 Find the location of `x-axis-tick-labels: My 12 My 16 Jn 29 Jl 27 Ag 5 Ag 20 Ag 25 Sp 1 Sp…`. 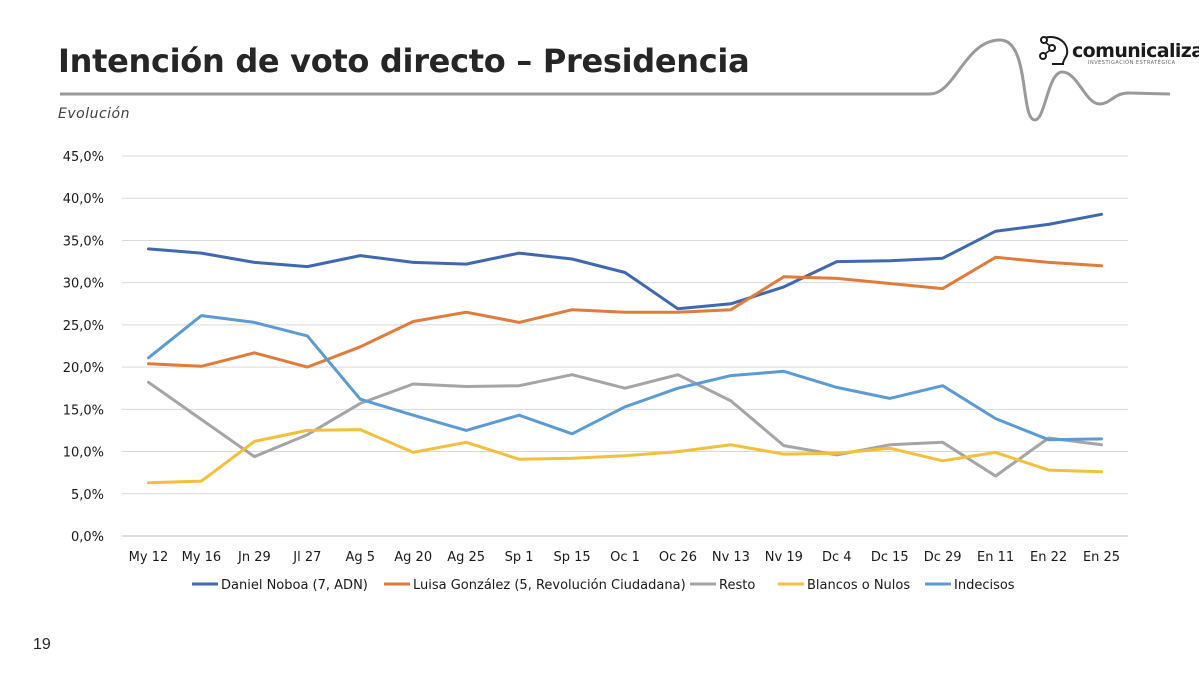

x-axis-tick-labels: My 12 My 16 Jn 29 Jl 27 Ag 5 Ag 20 Ag 25 Sp 1 Sp… is located at coordinates (624, 557).